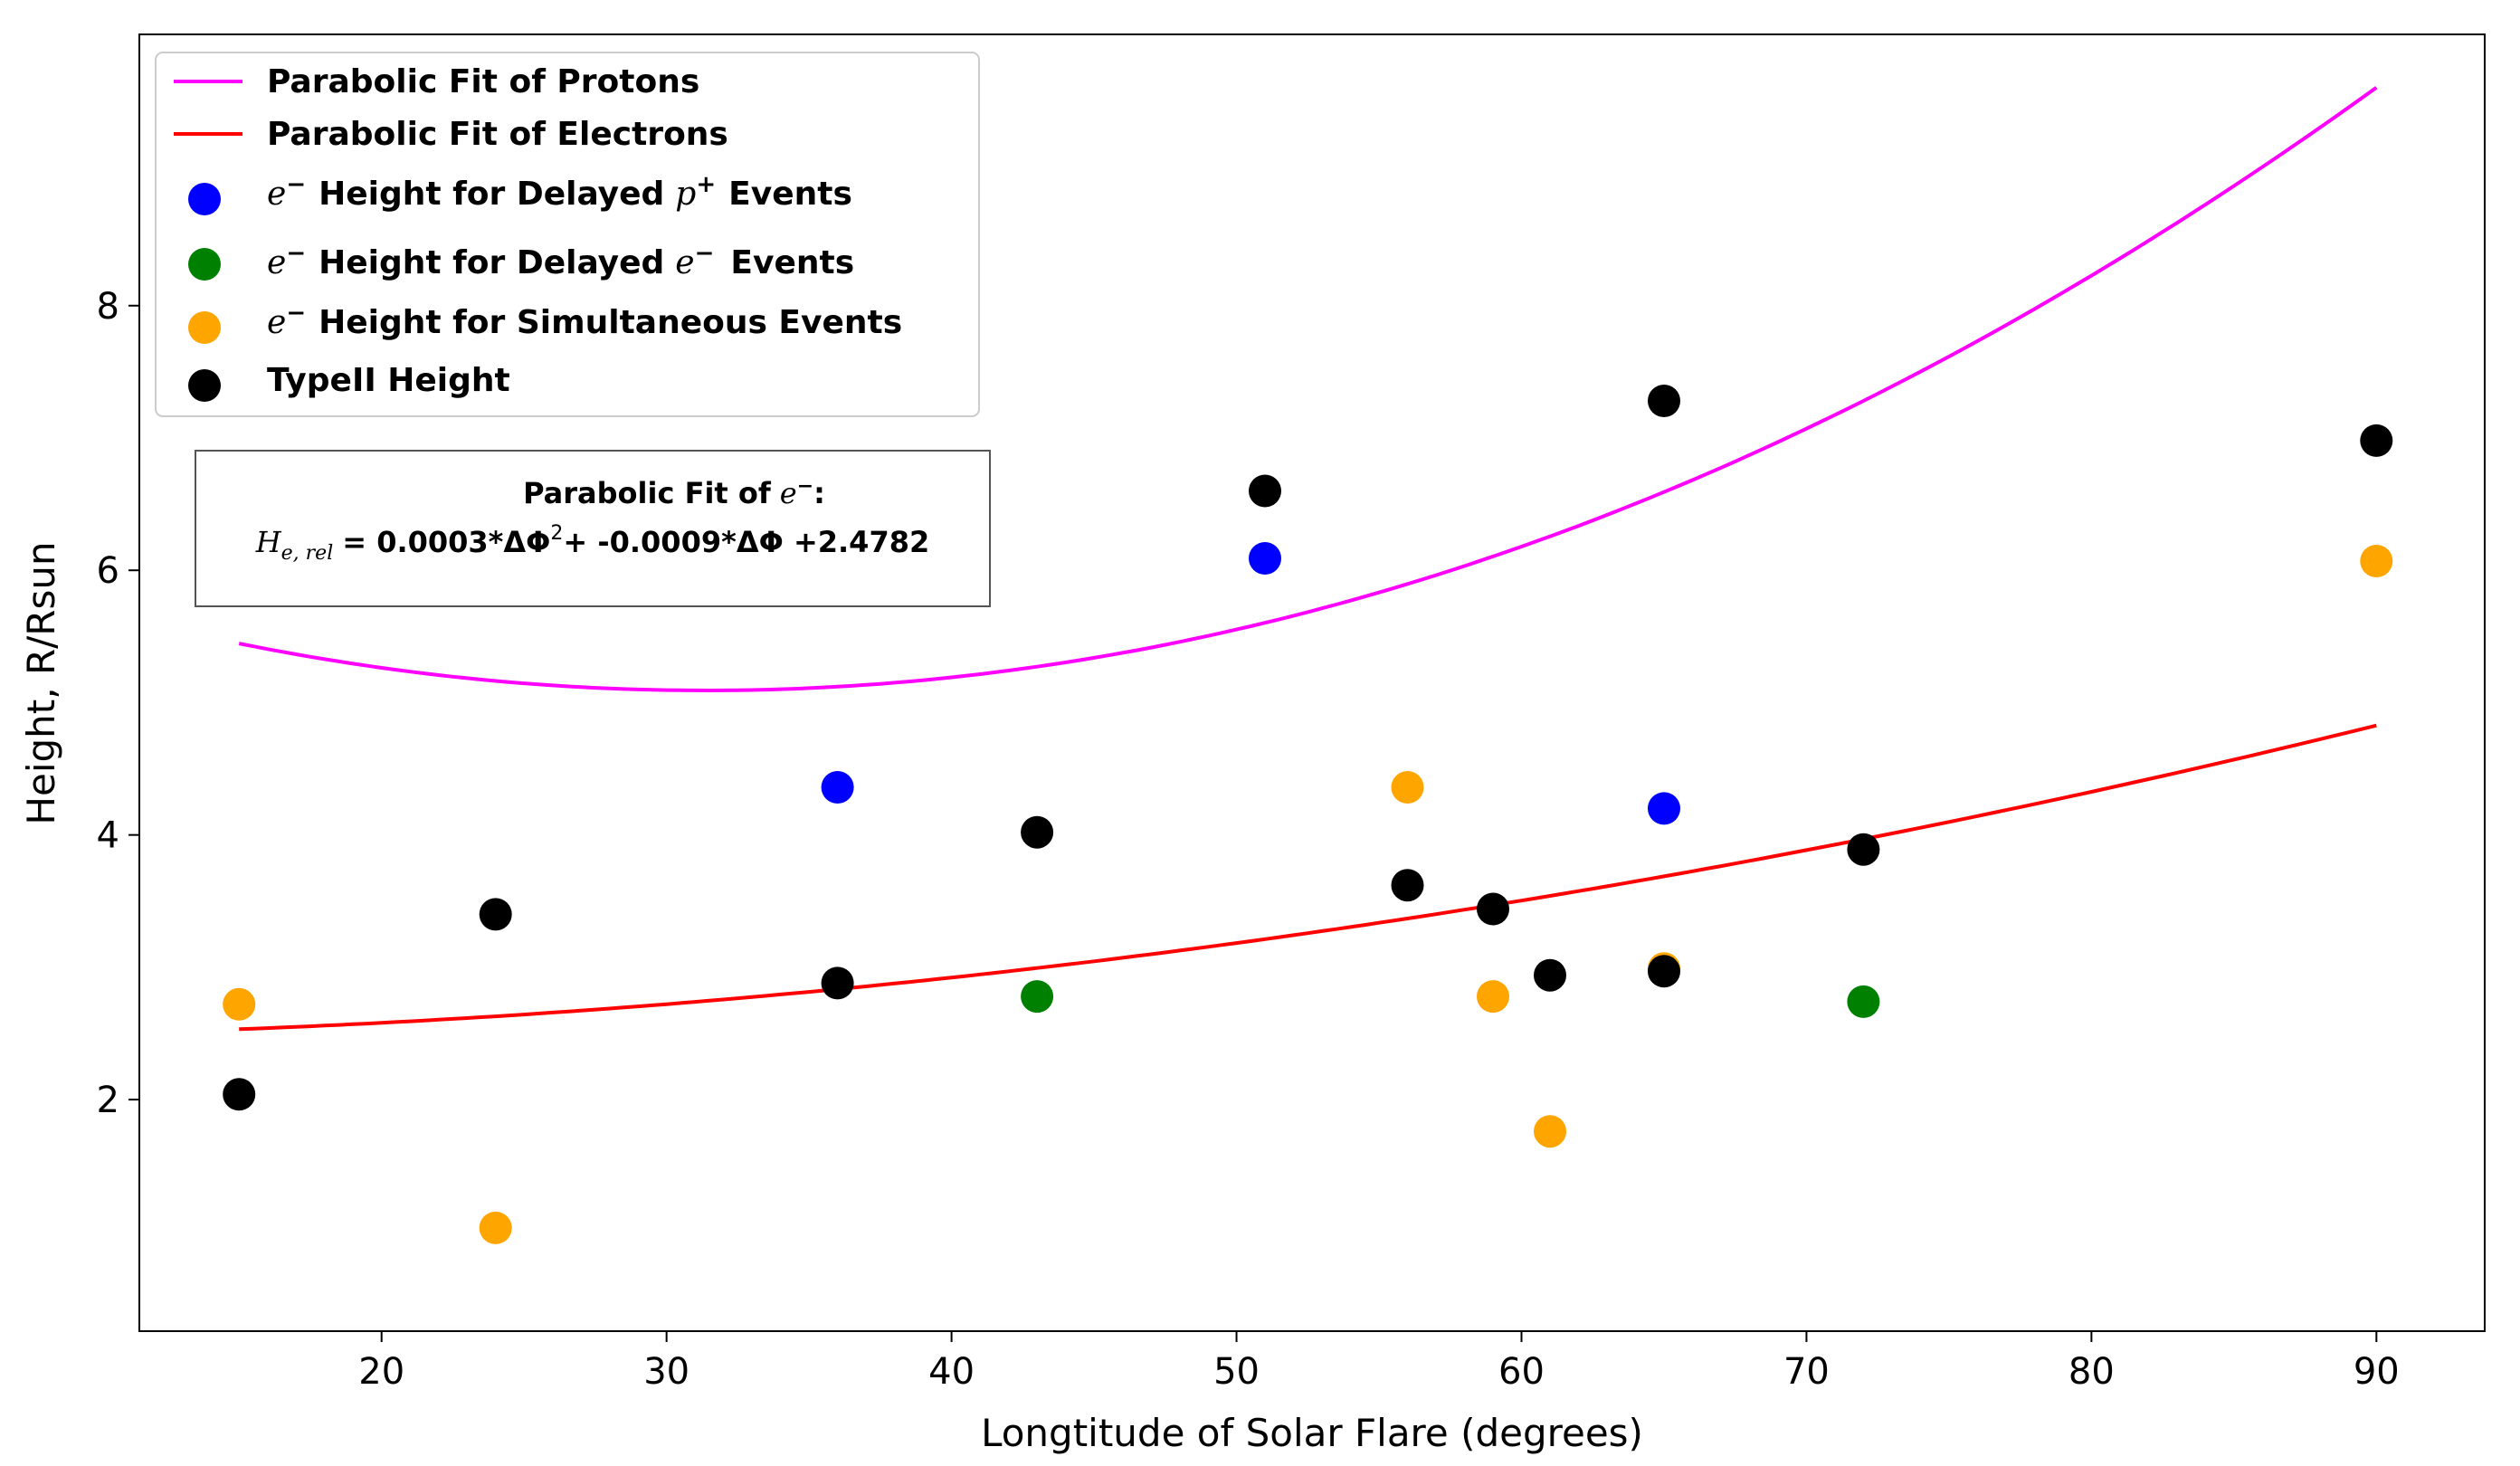 The height and width of the screenshot is (1466, 2520). Describe the element at coordinates (559, 192) in the screenshot. I see `legend-label-delayed-p: e− Height for Delayed p+ Events` at that location.